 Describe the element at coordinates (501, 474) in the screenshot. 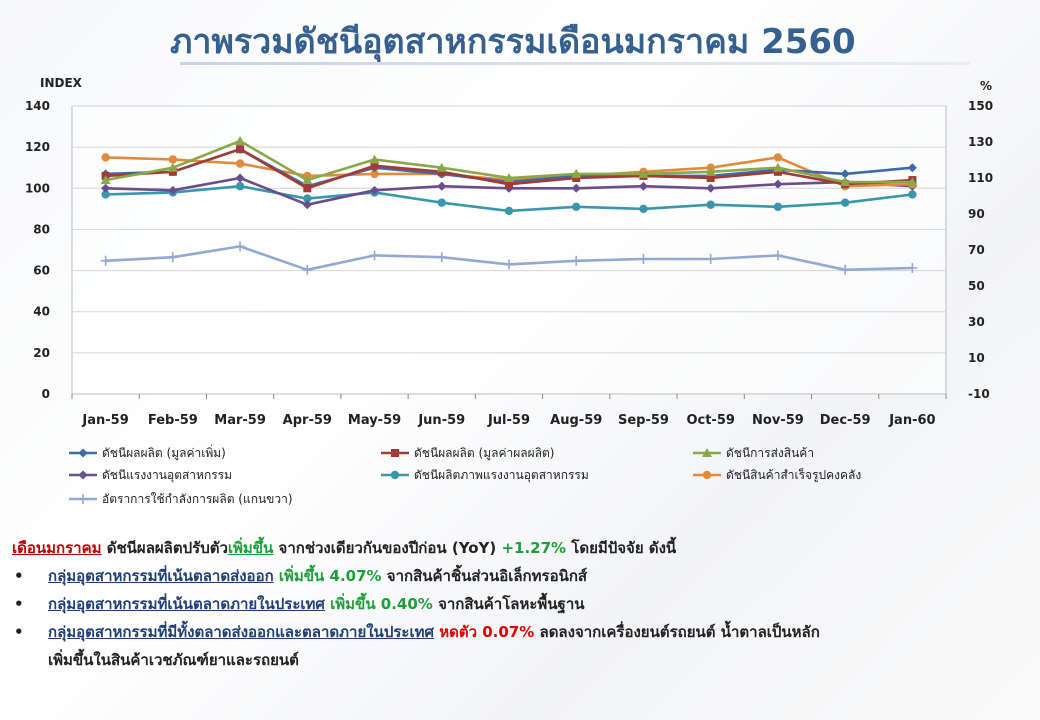

I see `legend-label: ดัชนีผลิตภาพแรงงานอุตสาหกรรม` at that location.